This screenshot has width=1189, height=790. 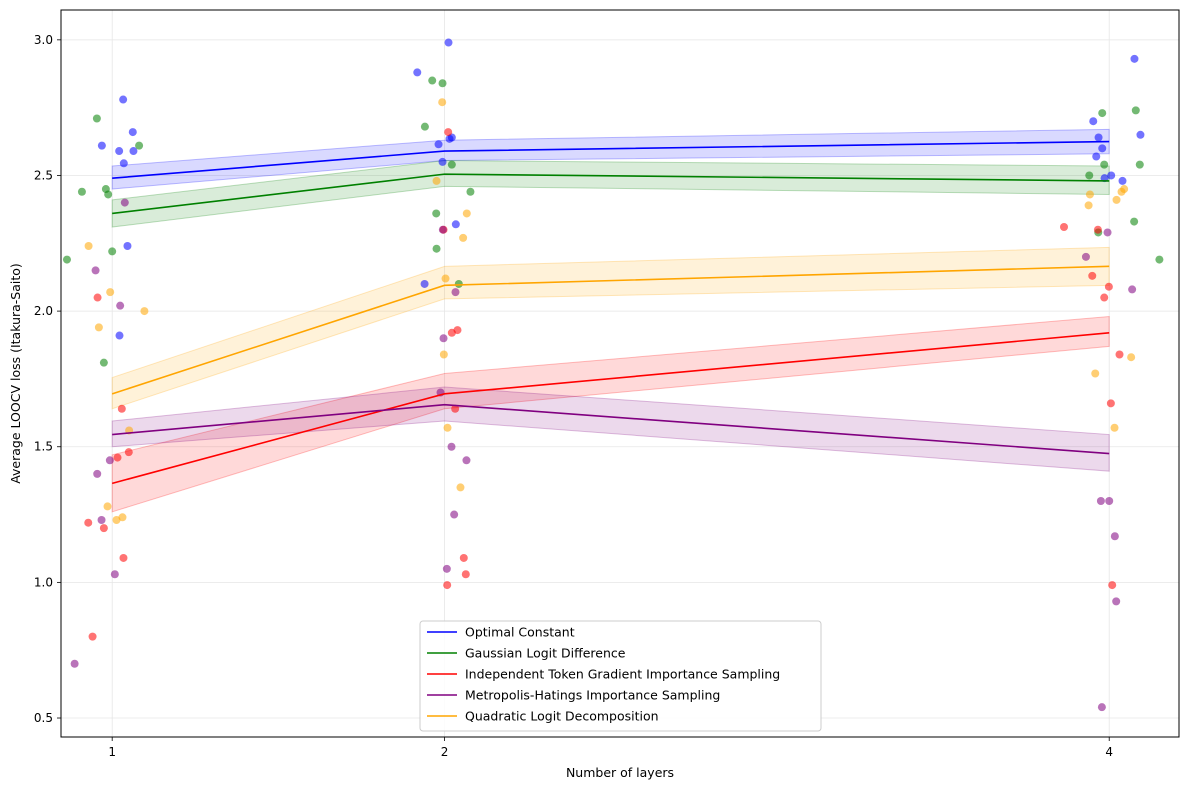 I want to click on legend-box, so click(x=620, y=676).